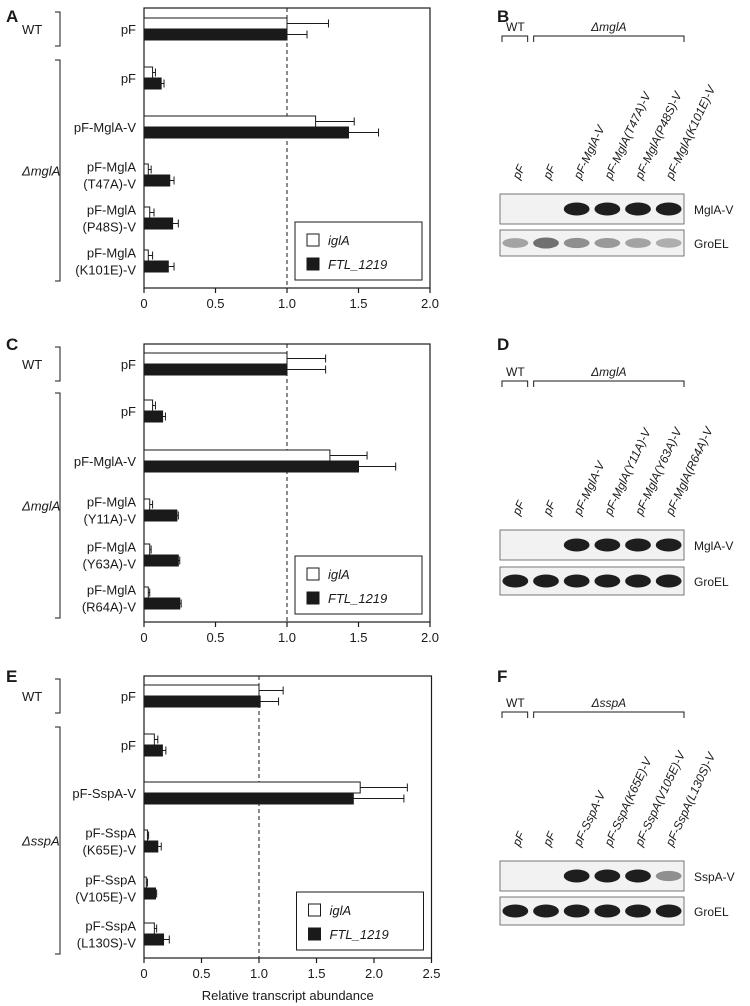 Image resolution: width=750 pixels, height=1006 pixels. Describe the element at coordinates (431, 973) in the screenshot. I see `x-tick-label: 2.5` at that location.